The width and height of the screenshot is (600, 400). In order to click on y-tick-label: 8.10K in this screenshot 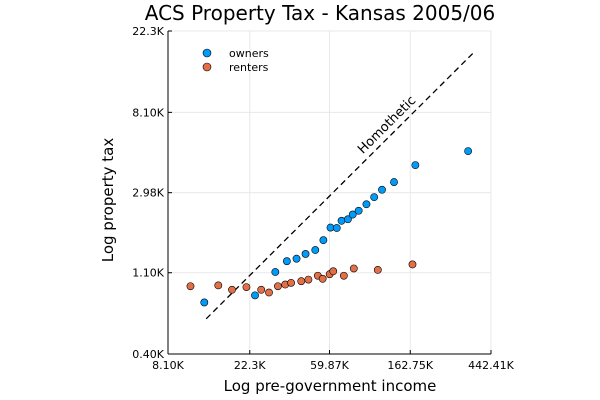, I will do `click(148, 112)`.